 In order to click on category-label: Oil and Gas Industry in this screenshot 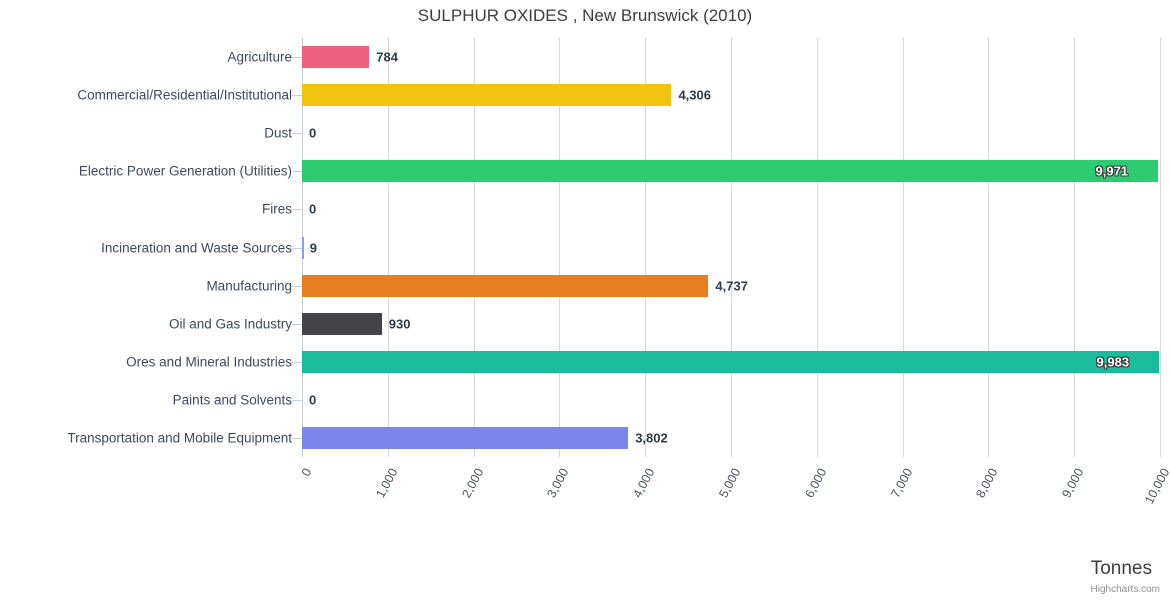, I will do `click(230, 324)`.